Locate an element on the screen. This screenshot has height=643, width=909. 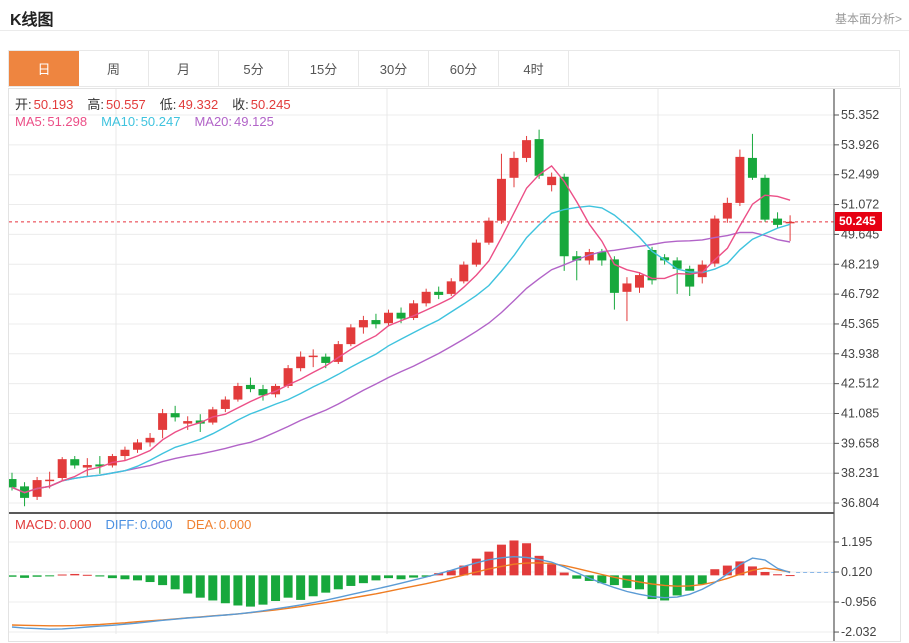
period-tab-1: 周 is located at coordinates (114, 68).